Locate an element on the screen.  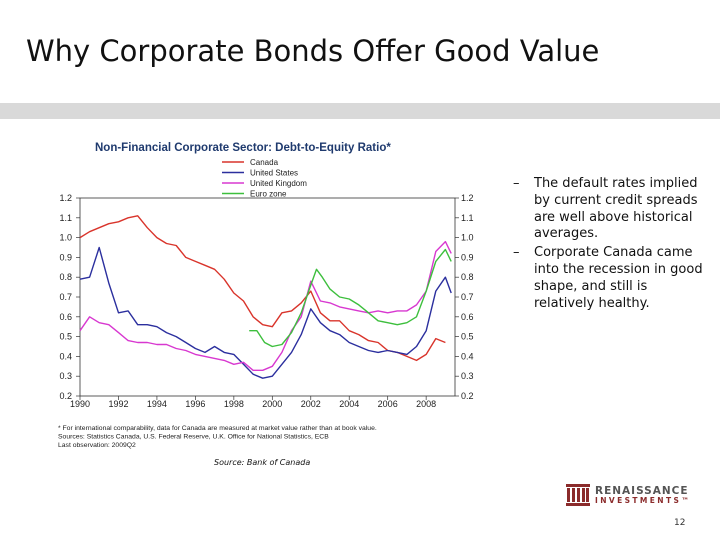
x-tick-label: 2008 is located at coordinates (426, 404).